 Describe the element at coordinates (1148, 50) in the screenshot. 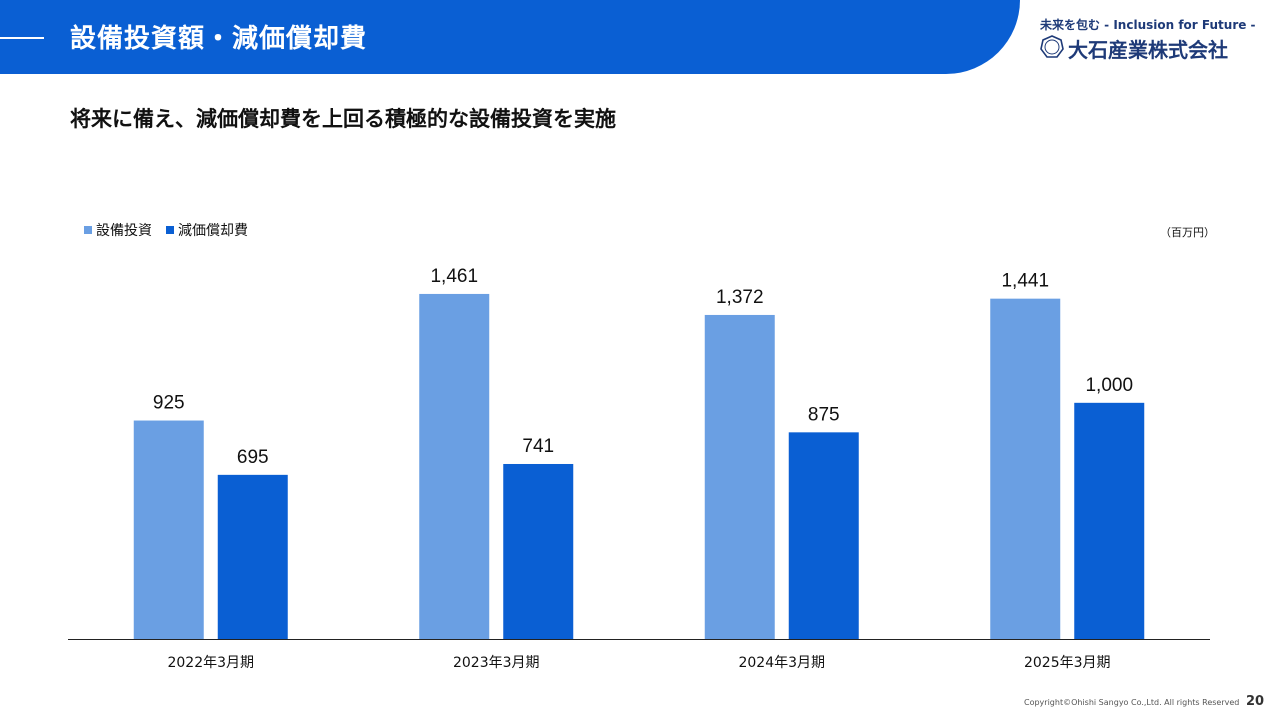

I see `company-name: 大石産業株式会社` at that location.